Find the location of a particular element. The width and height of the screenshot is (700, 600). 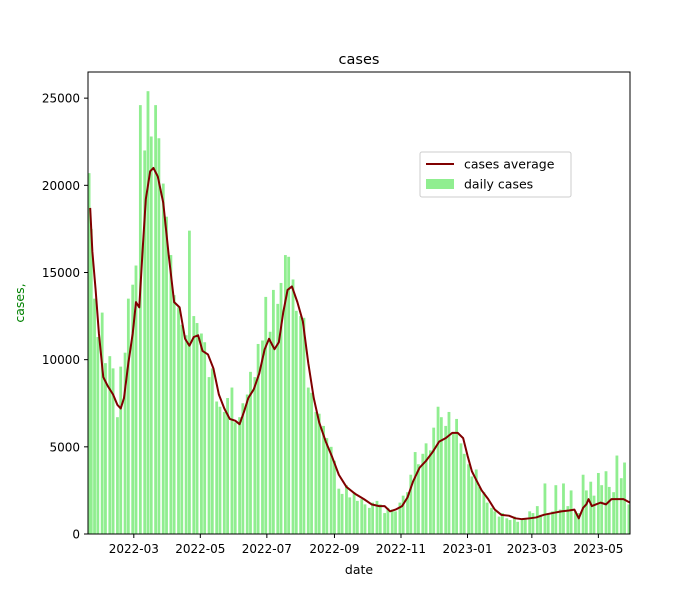

y-axis-label: cases, is located at coordinates (19, 302).